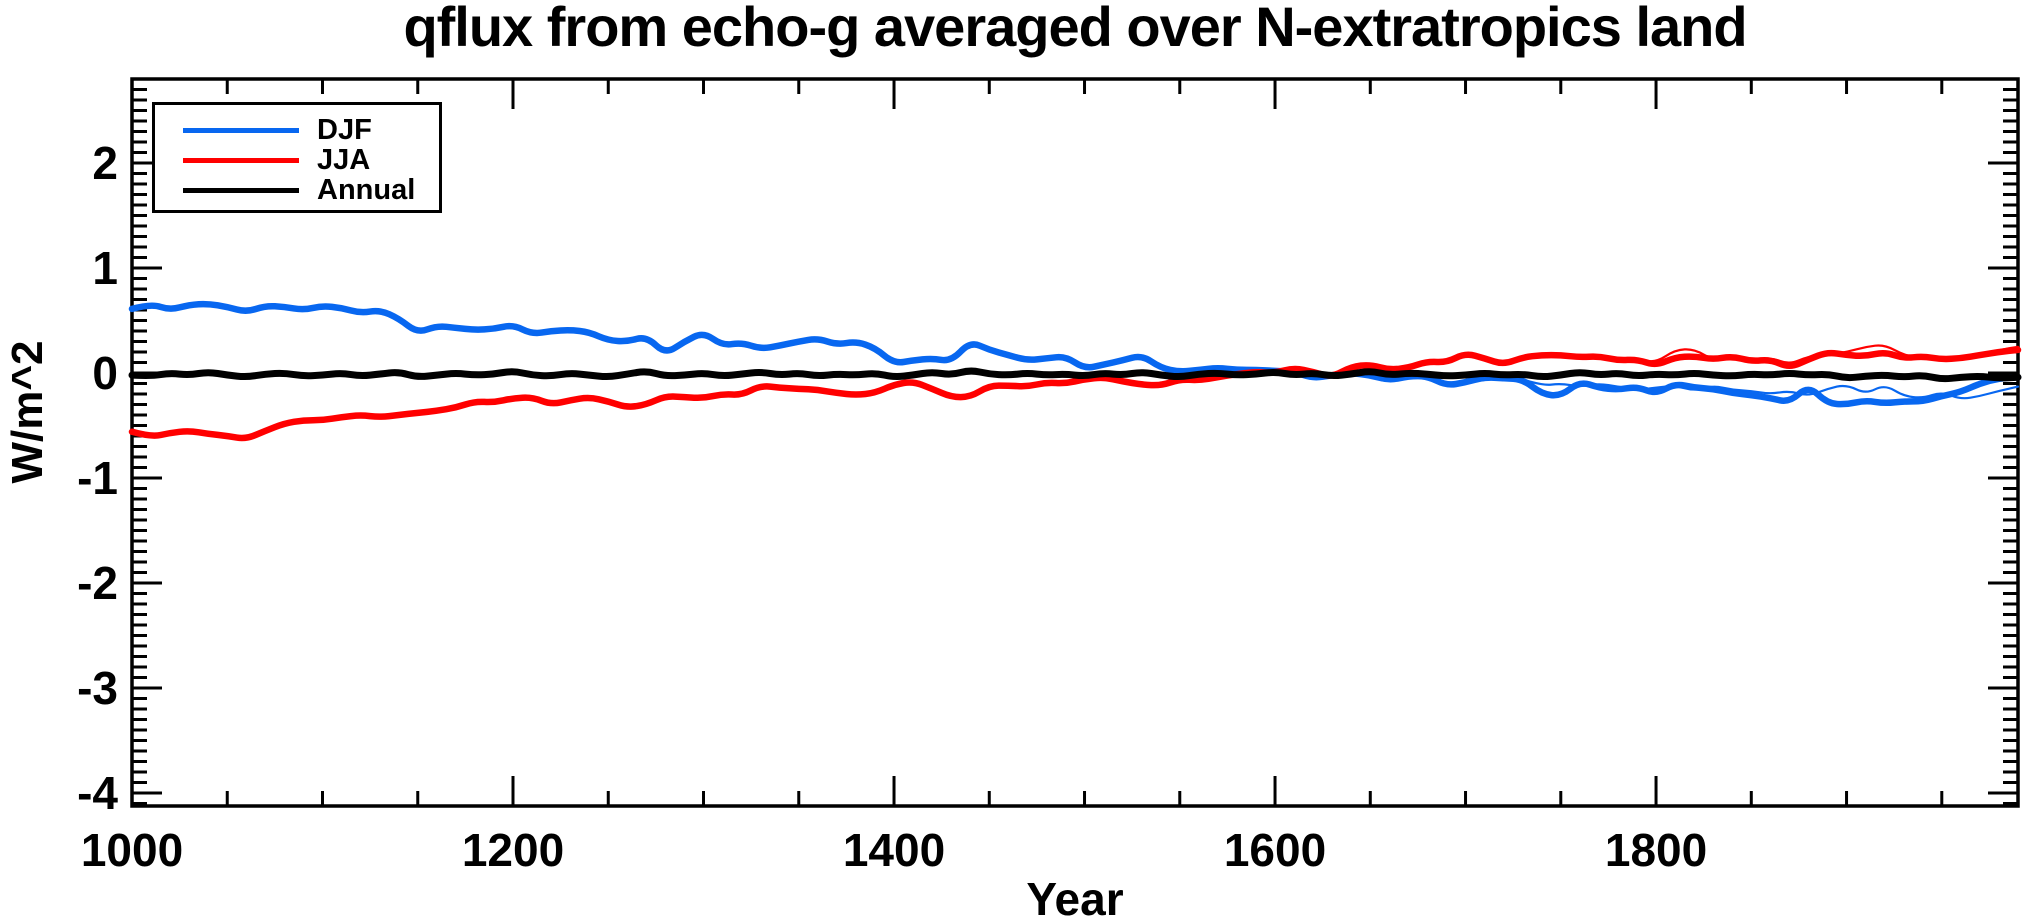 Image resolution: width=2037 pixels, height=923 pixels. Describe the element at coordinates (97, 688) in the screenshot. I see `svg-text: -3` at that location.